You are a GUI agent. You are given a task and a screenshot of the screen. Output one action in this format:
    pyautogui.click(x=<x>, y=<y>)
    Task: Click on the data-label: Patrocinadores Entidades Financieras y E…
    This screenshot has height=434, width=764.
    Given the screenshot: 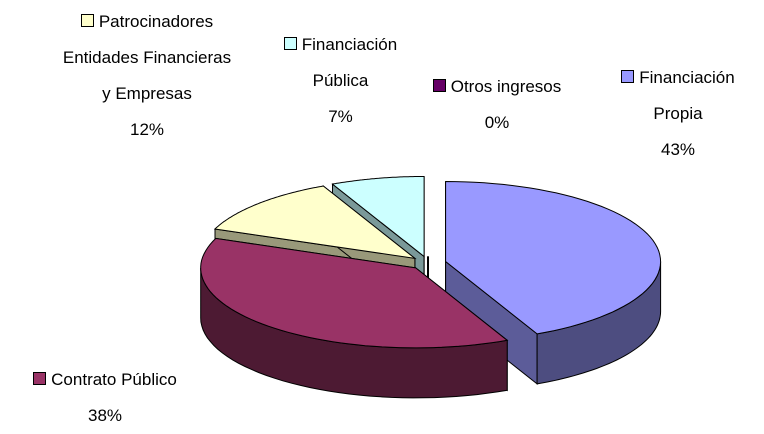 What is the action you would take?
    pyautogui.click(x=147, y=76)
    